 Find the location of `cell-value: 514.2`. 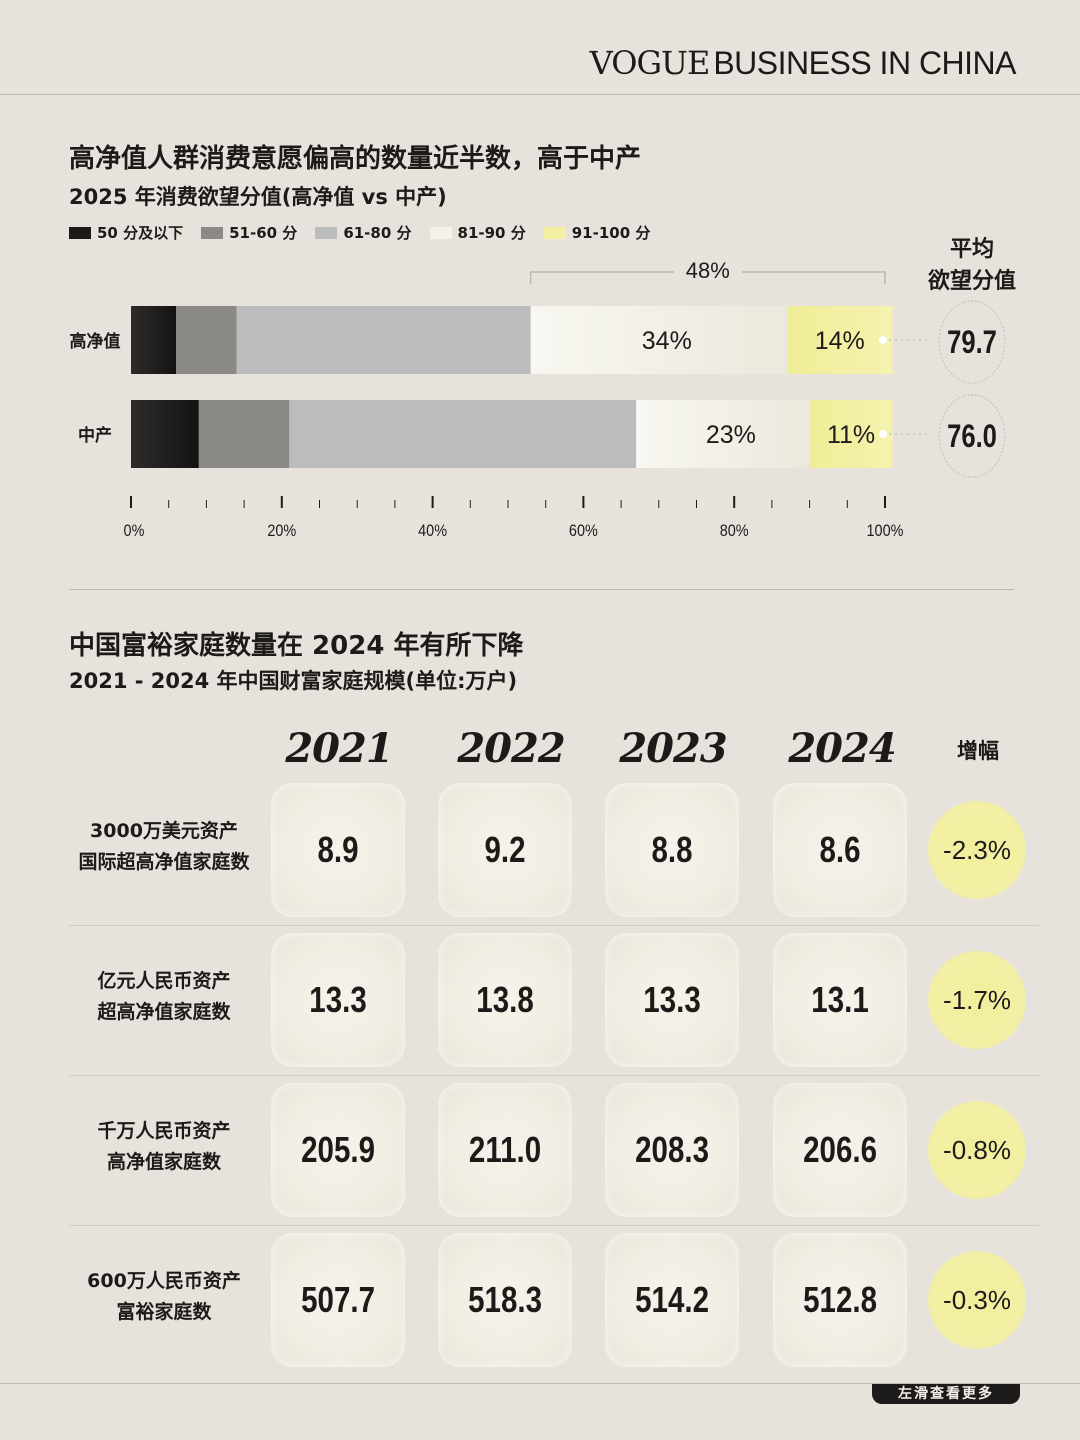

cell-value: 514.2 is located at coordinates (672, 1299).